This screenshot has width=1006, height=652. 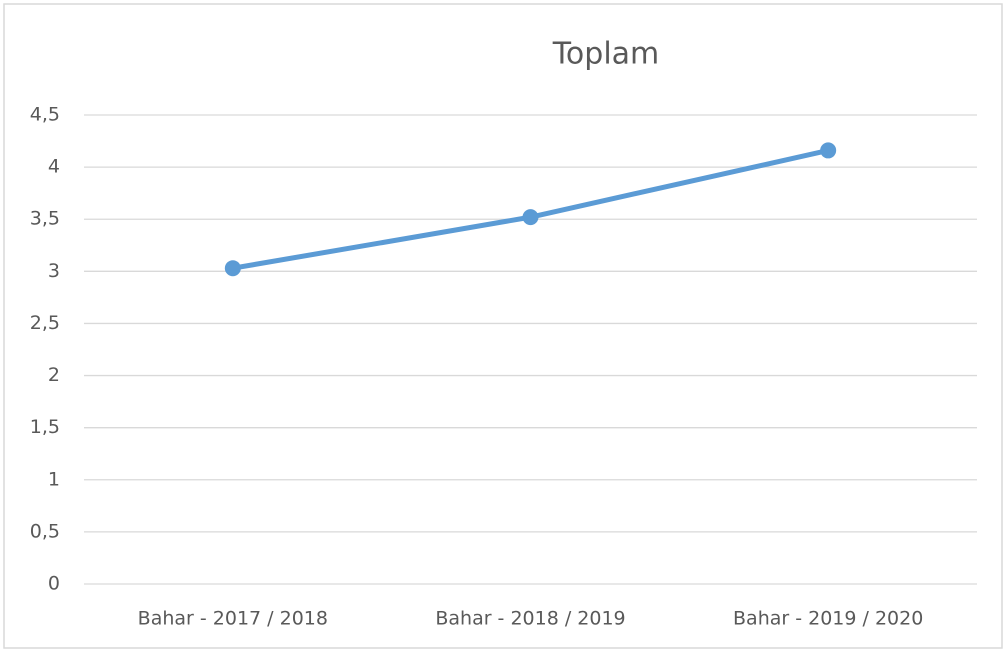 I want to click on y-tick-label: 1,5, so click(x=45, y=427).